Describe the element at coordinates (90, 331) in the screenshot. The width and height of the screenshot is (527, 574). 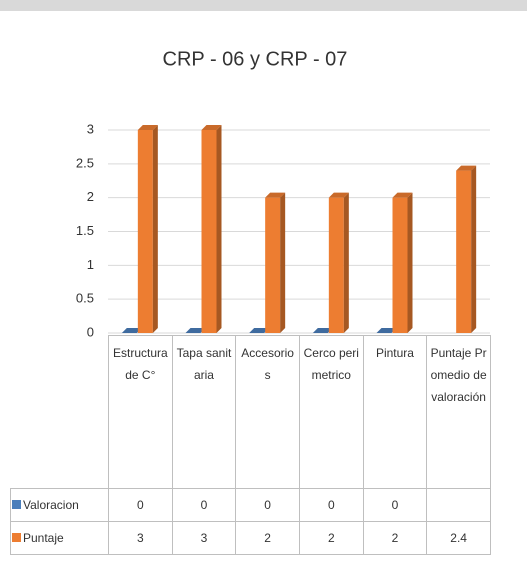
I see `y-tick-label: 0` at that location.